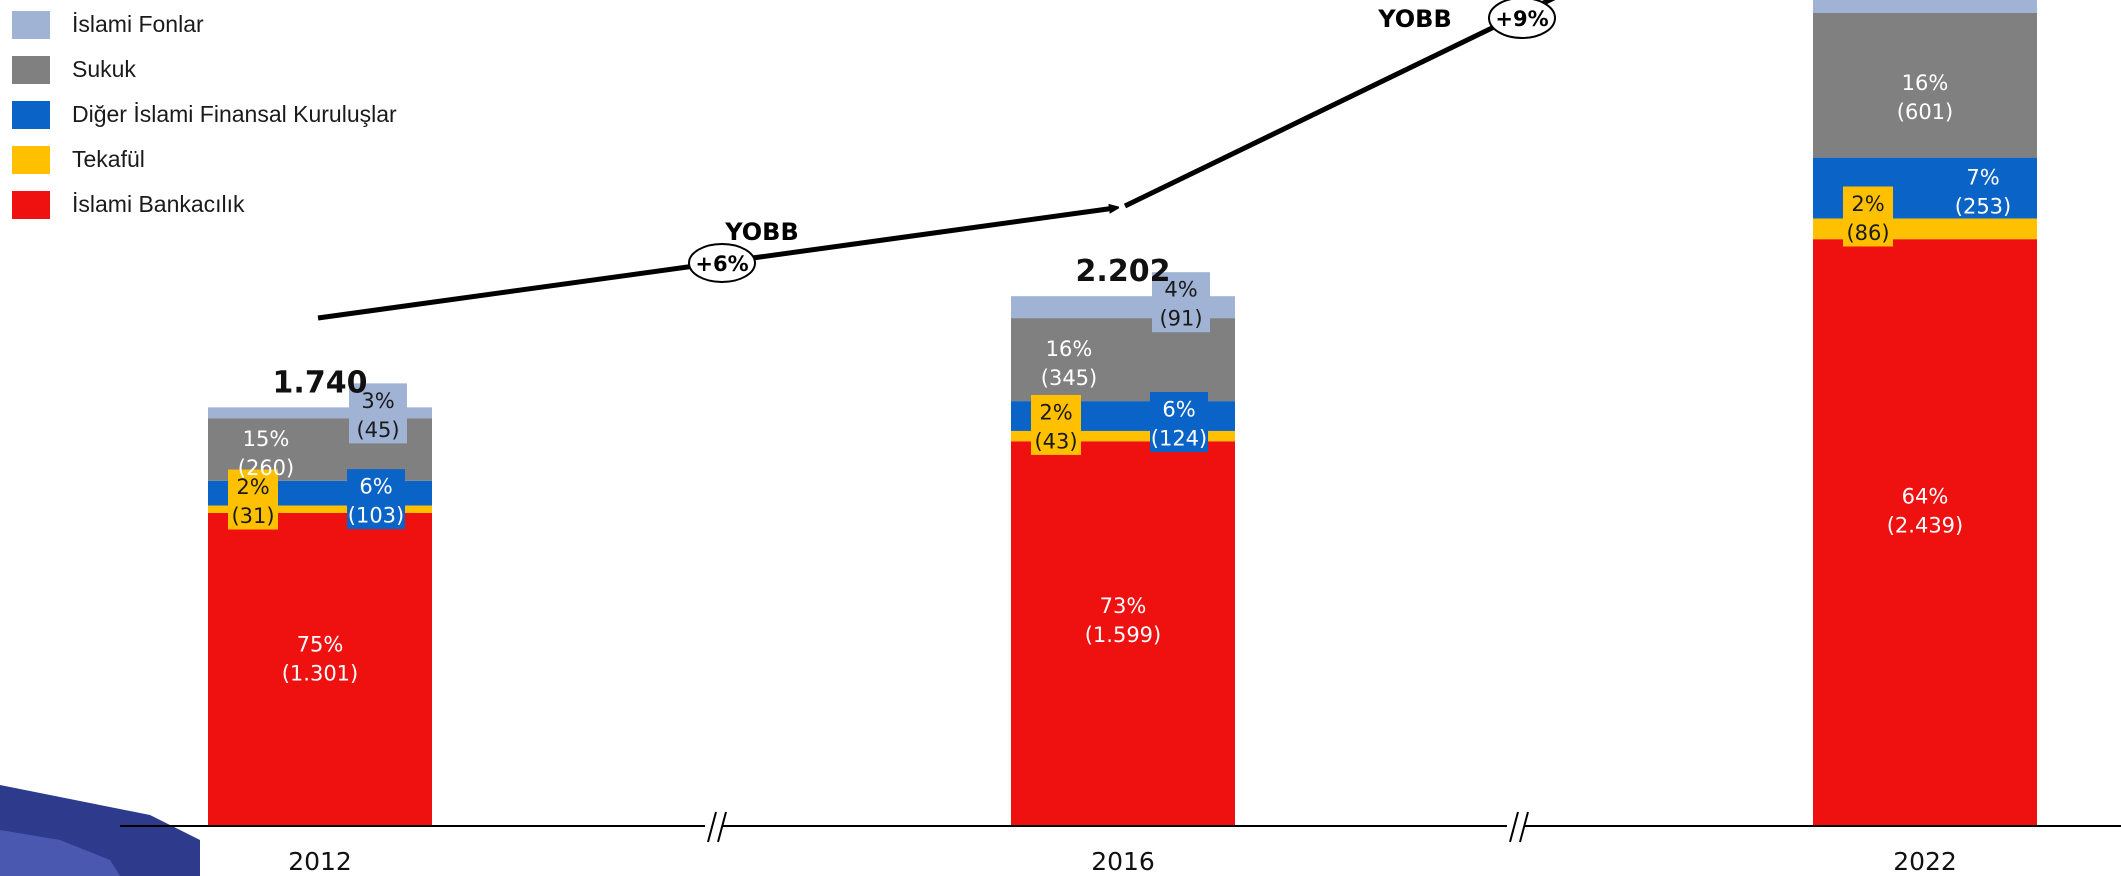 The height and width of the screenshot is (876, 2121). I want to click on legend-label: Tekafül, so click(108, 159).